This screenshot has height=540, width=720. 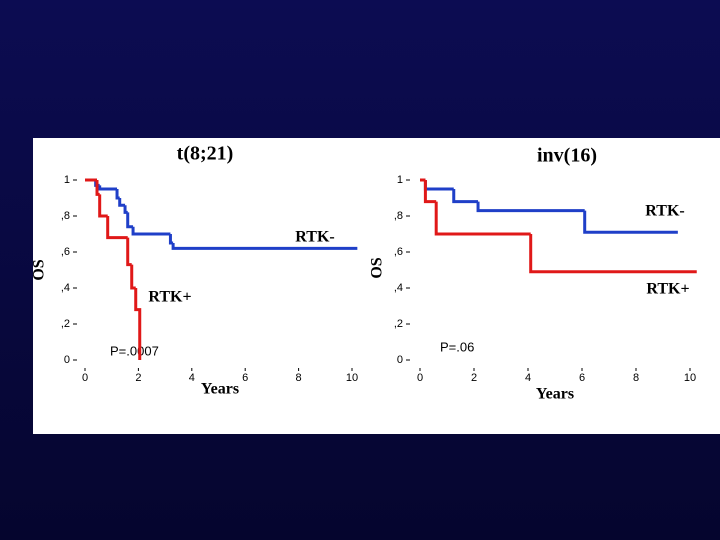 What do you see at coordinates (457, 346) in the screenshot?
I see `p-value: P=.06` at bounding box center [457, 346].